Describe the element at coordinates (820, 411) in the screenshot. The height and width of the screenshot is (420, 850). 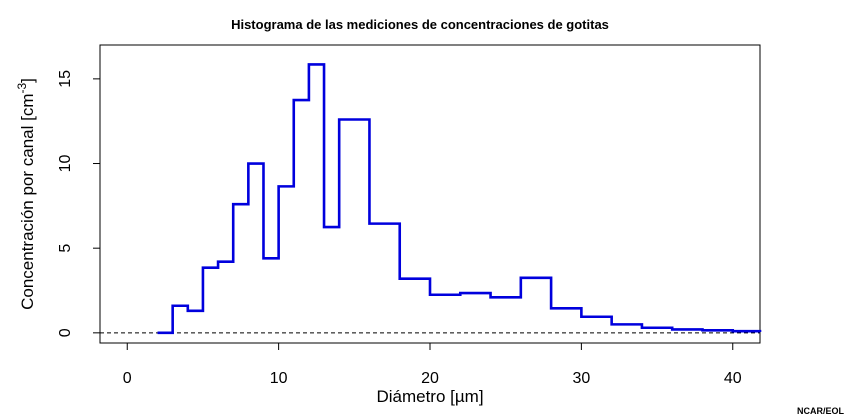
I see `credit-label: NCAR/EOL` at that location.